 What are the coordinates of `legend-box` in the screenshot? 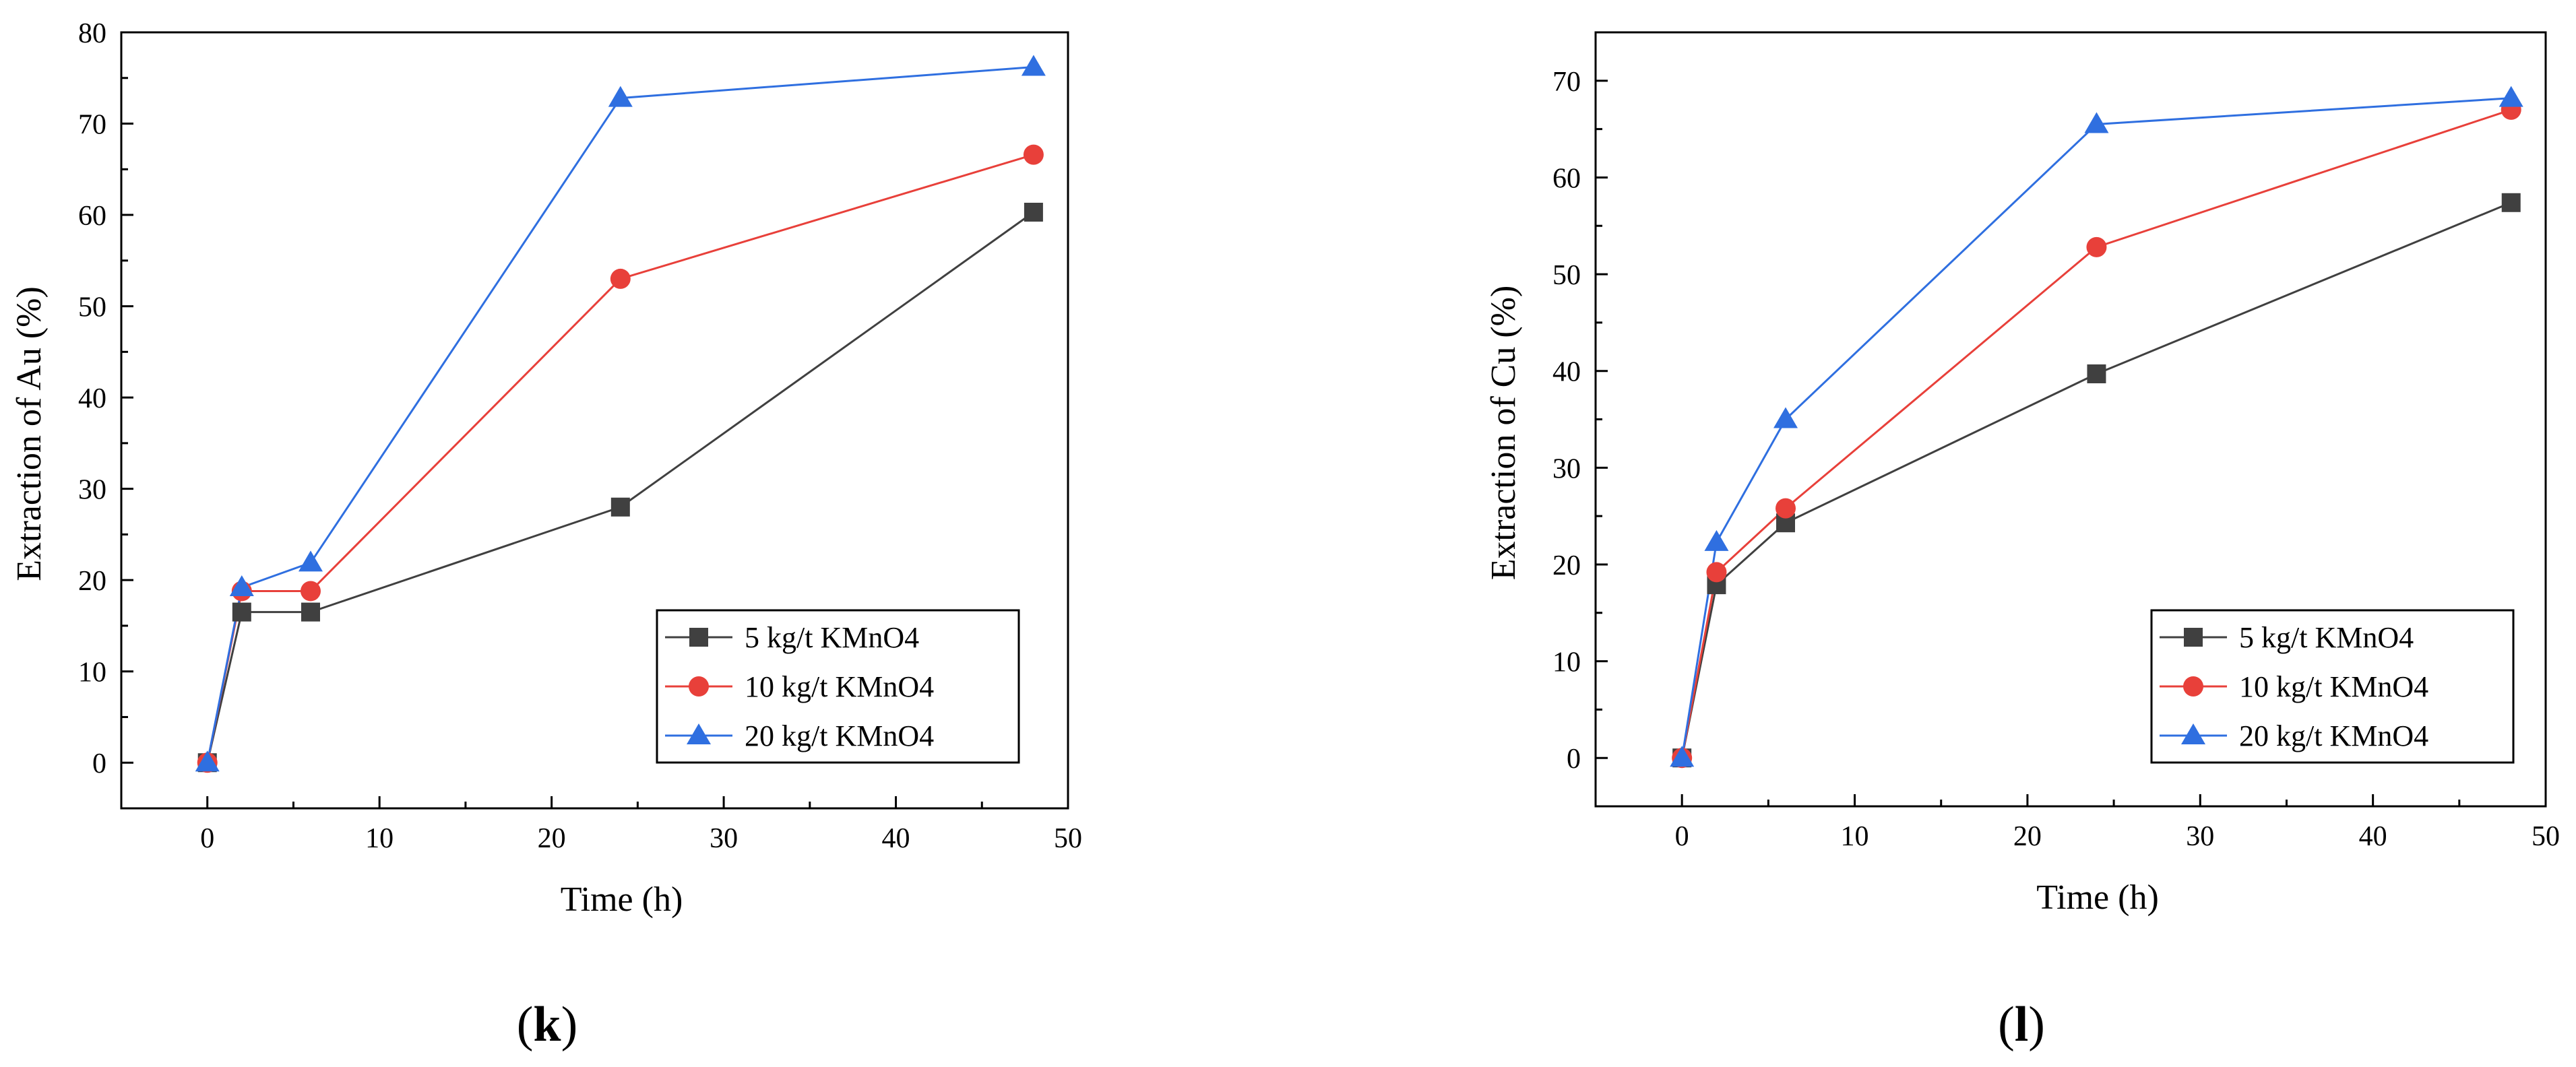 It's located at (2332, 687).